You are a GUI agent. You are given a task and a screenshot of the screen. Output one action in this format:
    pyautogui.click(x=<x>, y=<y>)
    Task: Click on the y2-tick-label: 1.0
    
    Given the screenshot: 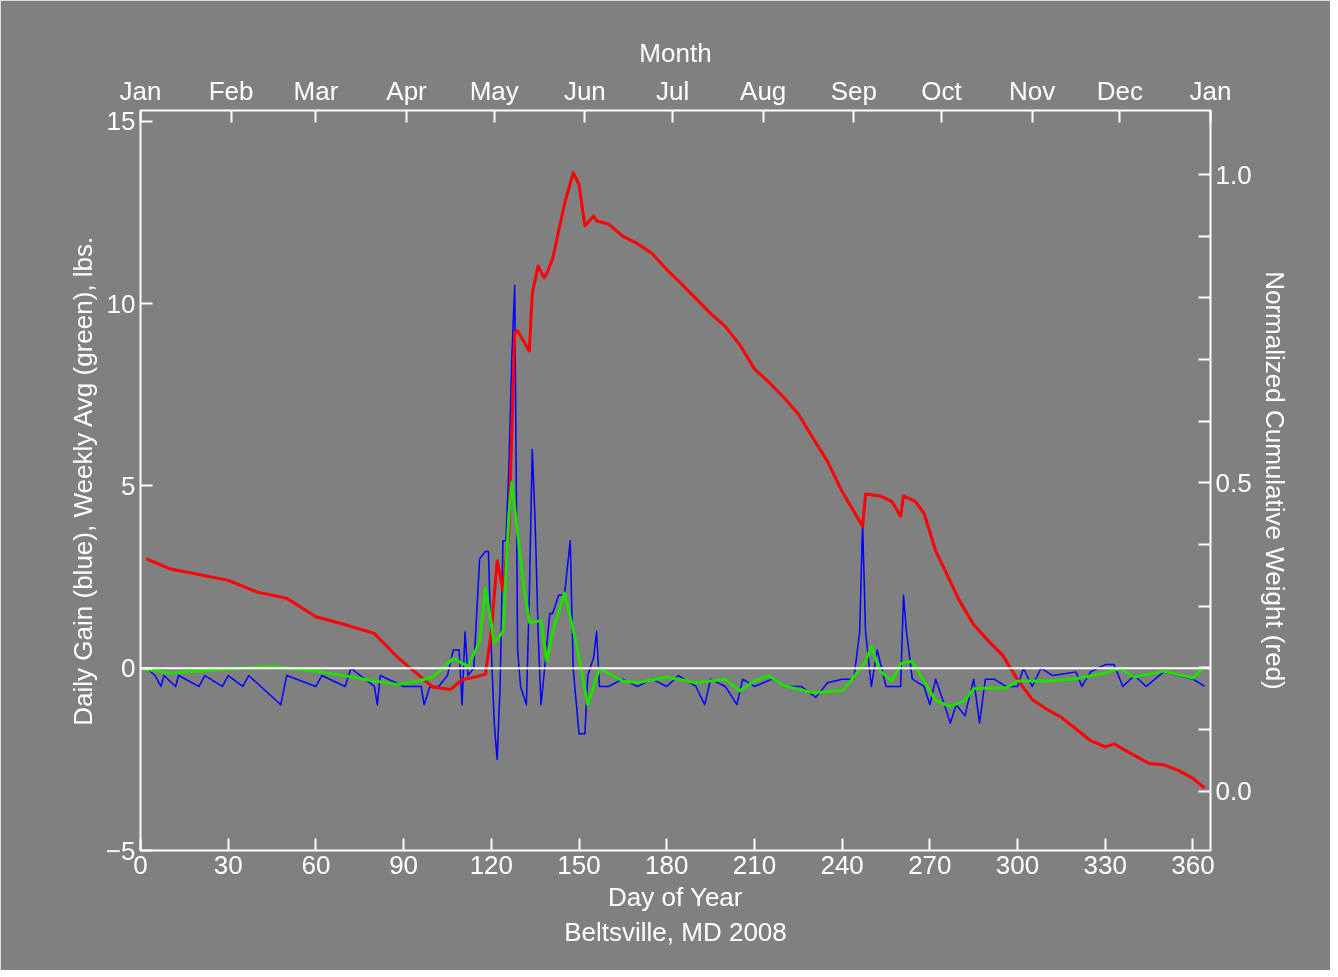 What is the action you would take?
    pyautogui.click(x=1233, y=174)
    